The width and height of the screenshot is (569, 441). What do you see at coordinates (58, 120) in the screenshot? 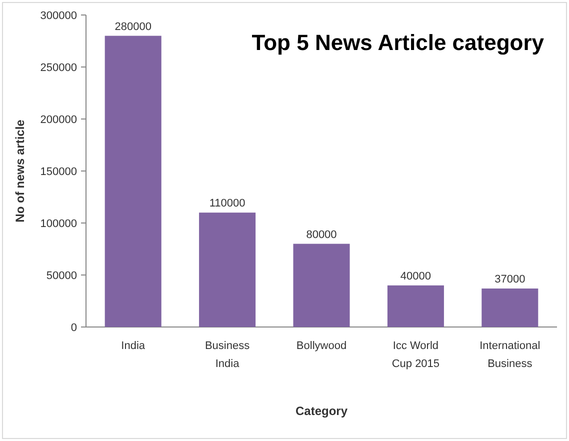
I see `y-tick-label: 200000` at bounding box center [58, 120].